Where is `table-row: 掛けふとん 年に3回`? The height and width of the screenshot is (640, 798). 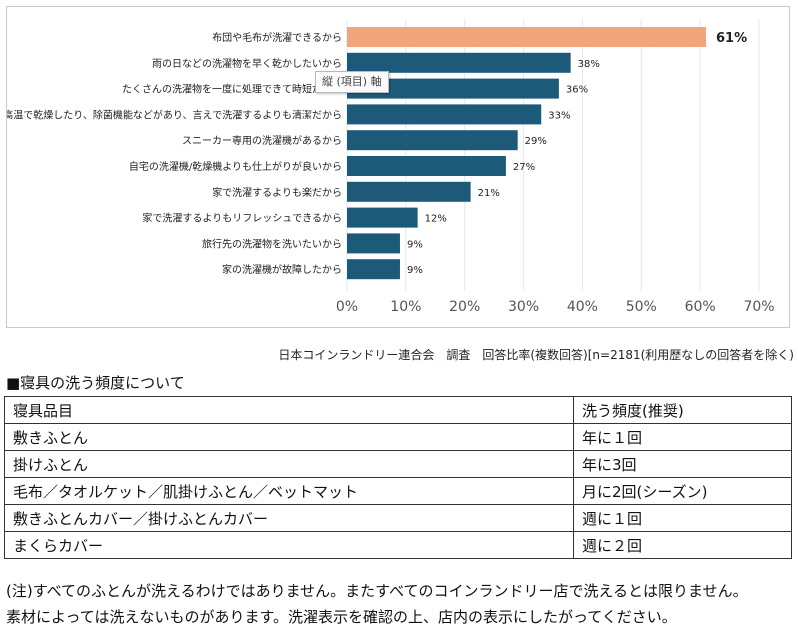 table-row: 掛けふとん 年に3回 is located at coordinates (398, 464).